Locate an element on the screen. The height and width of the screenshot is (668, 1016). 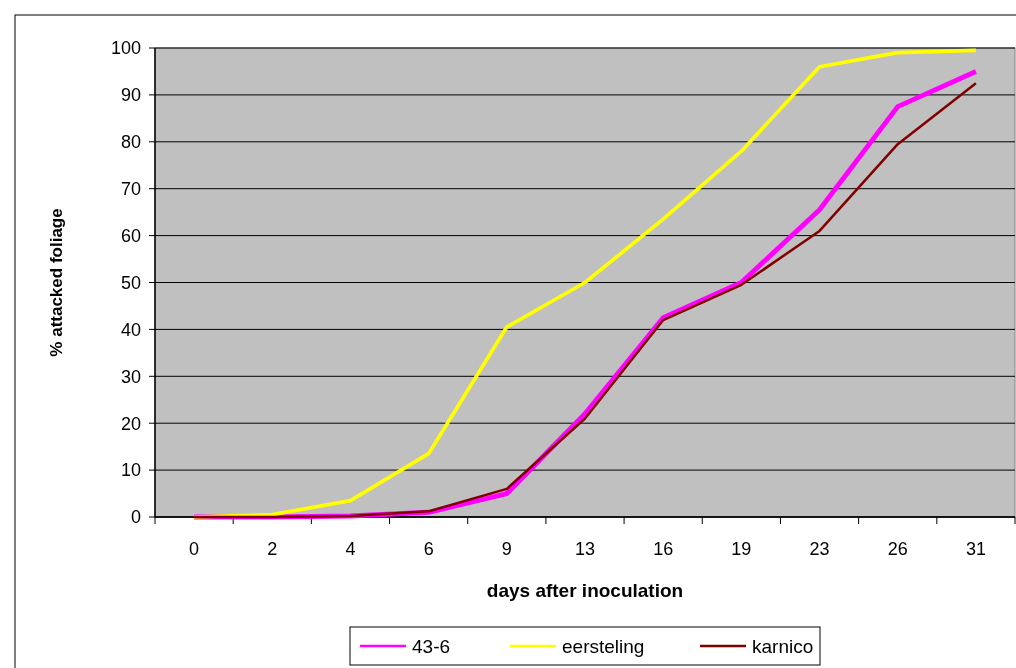
legend-label: 43-6 is located at coordinates (431, 646).